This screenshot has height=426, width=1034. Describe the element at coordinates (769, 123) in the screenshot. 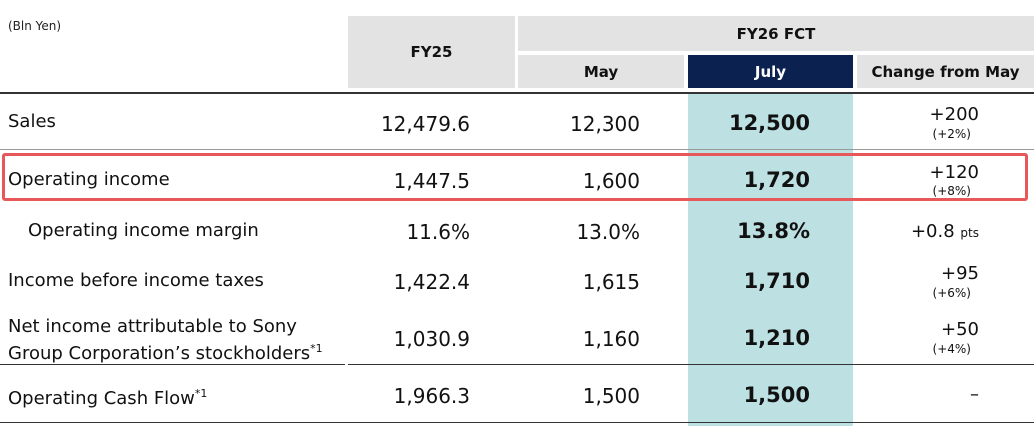

I see `sales-july: 12,500` at that location.